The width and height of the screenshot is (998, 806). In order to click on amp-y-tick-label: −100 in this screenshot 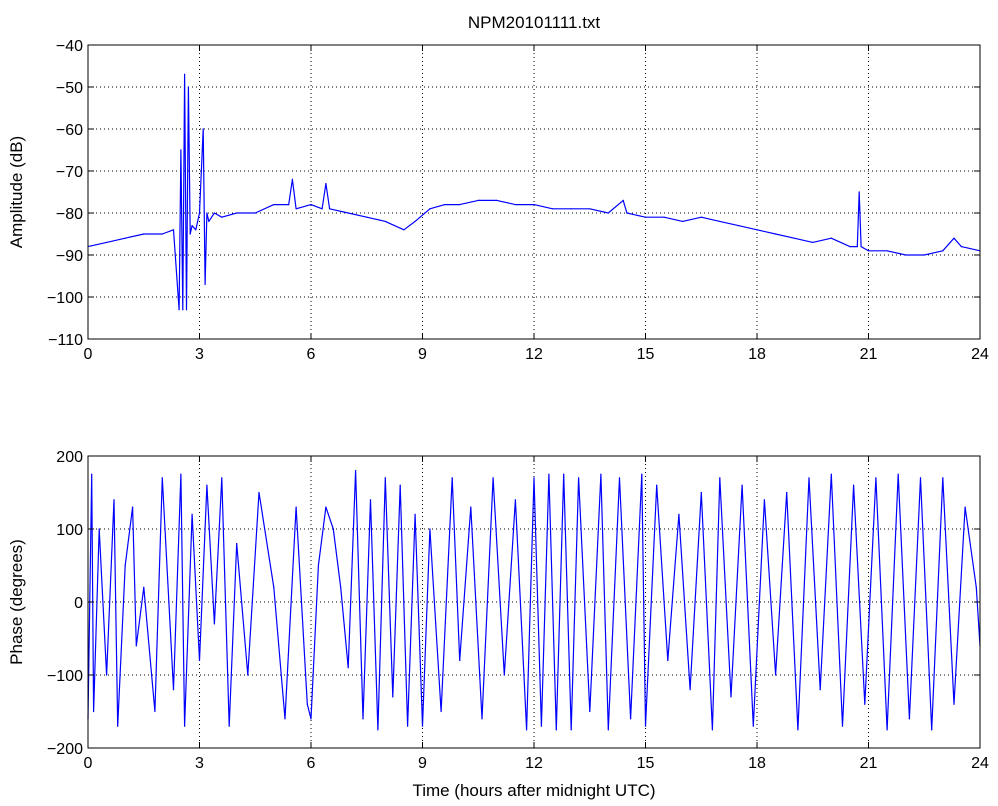, I will do `click(65, 298)`.